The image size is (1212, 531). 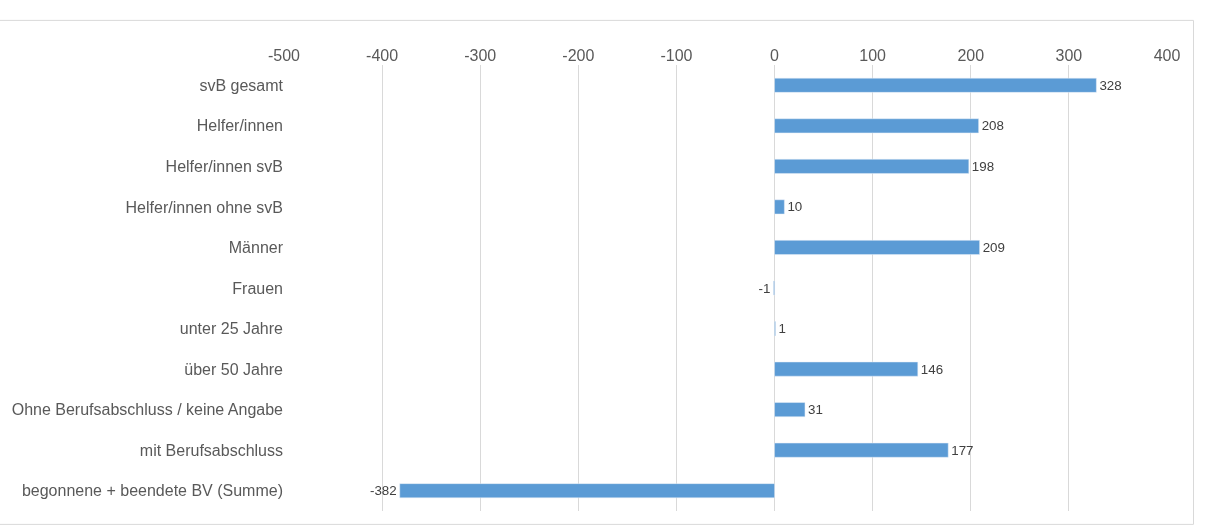 What do you see at coordinates (993, 248) in the screenshot?
I see `data-label: 209` at bounding box center [993, 248].